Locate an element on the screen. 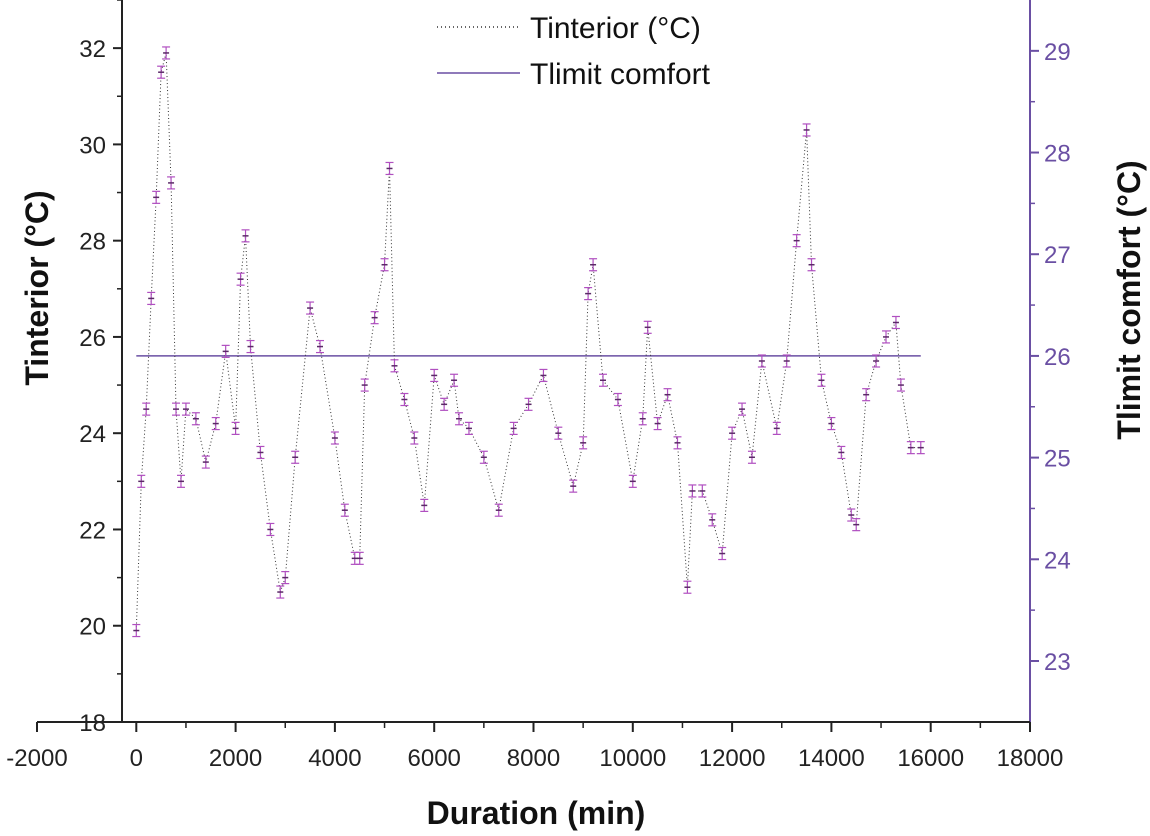 This screenshot has height=836, width=1150. y2-tick-label: 25 is located at coordinates (1057, 459).